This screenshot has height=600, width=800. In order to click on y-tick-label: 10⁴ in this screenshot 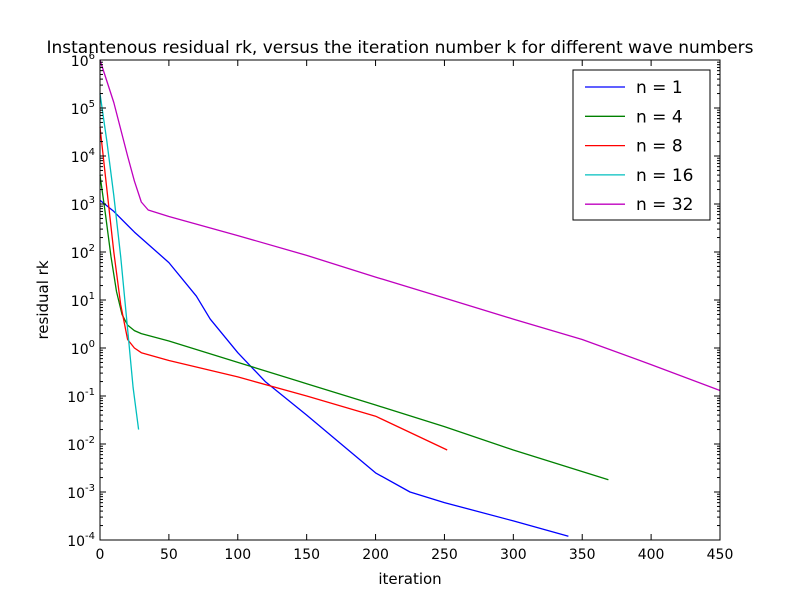, I will do `click(83, 156)`.